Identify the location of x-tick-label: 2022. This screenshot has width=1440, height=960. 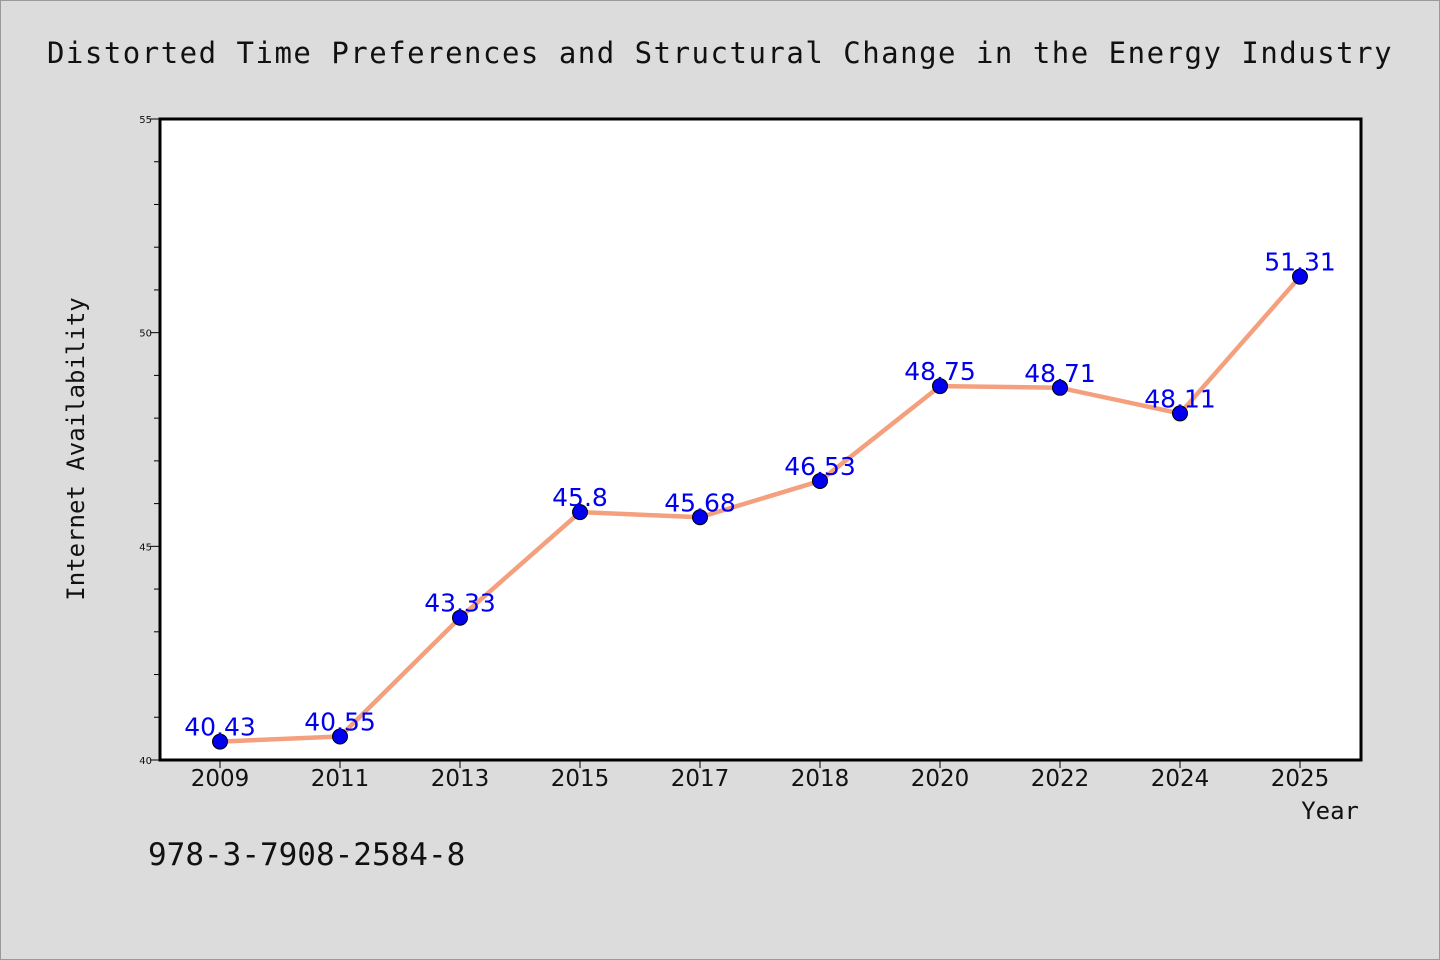
(1060, 779).